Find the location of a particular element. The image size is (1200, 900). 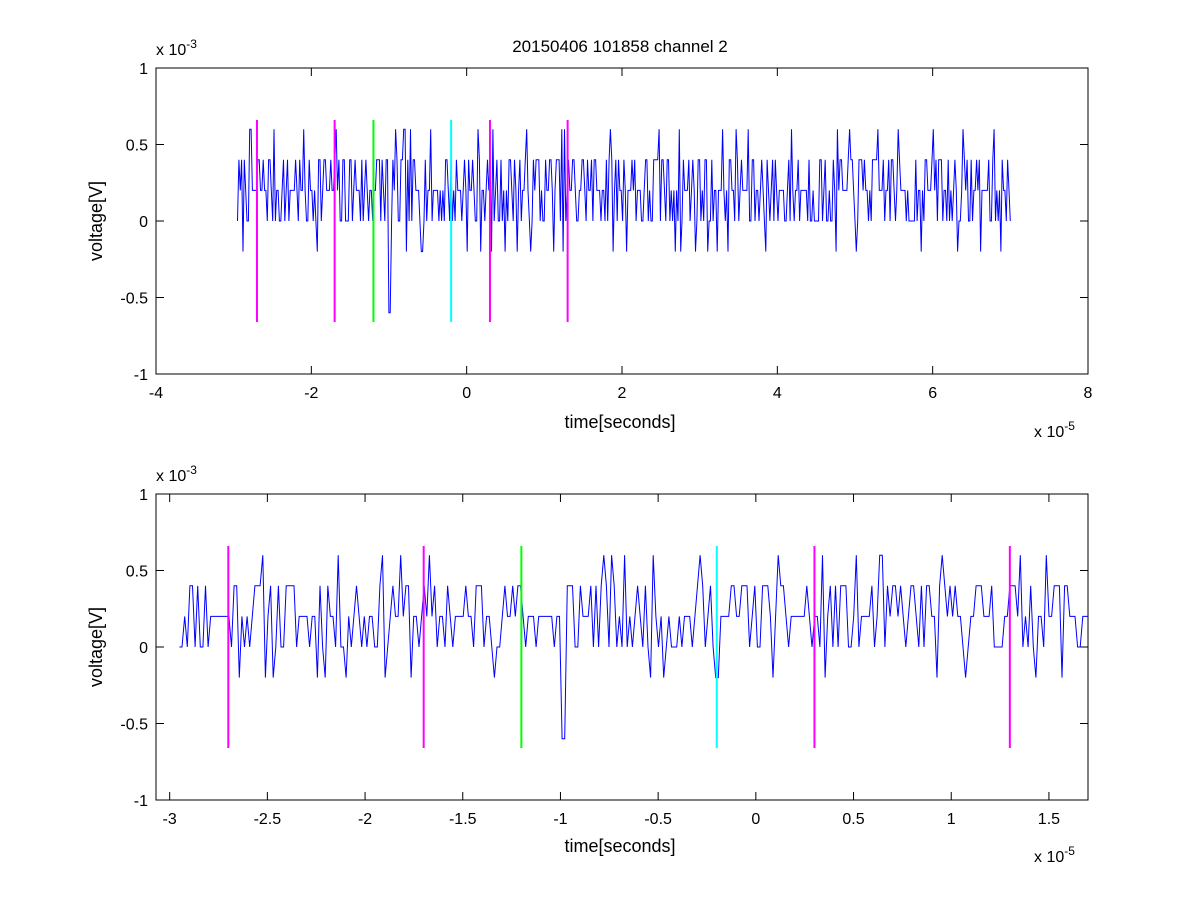

x-tick-label: 1 is located at coordinates (951, 819).